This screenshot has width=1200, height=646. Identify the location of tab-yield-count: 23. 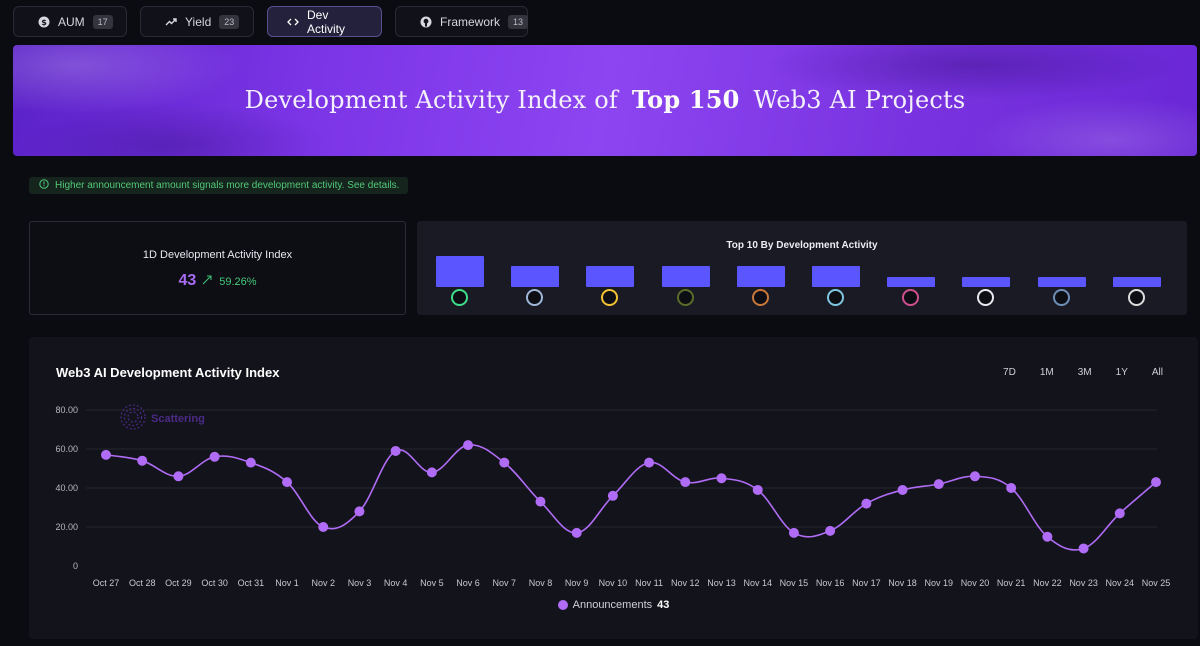
(229, 21).